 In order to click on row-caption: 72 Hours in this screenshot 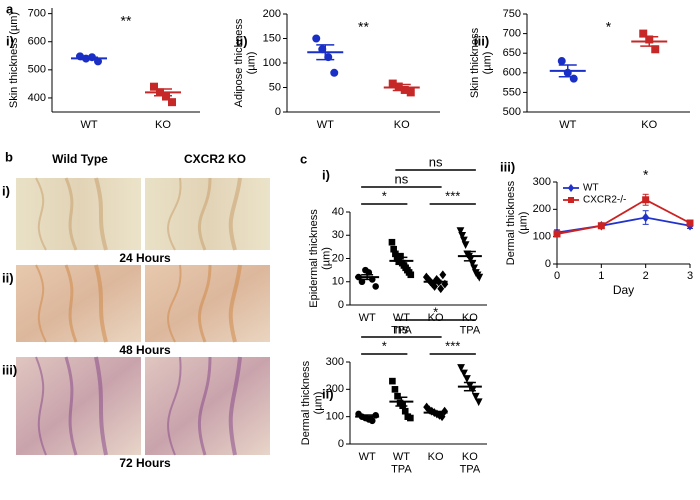, I will do `click(145, 463)`.